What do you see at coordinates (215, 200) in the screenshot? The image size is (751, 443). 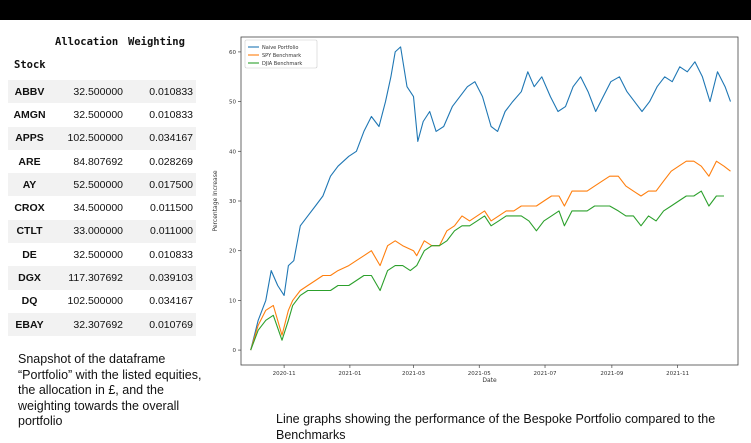 I see `y-axis-label: Percentage Increase` at bounding box center [215, 200].